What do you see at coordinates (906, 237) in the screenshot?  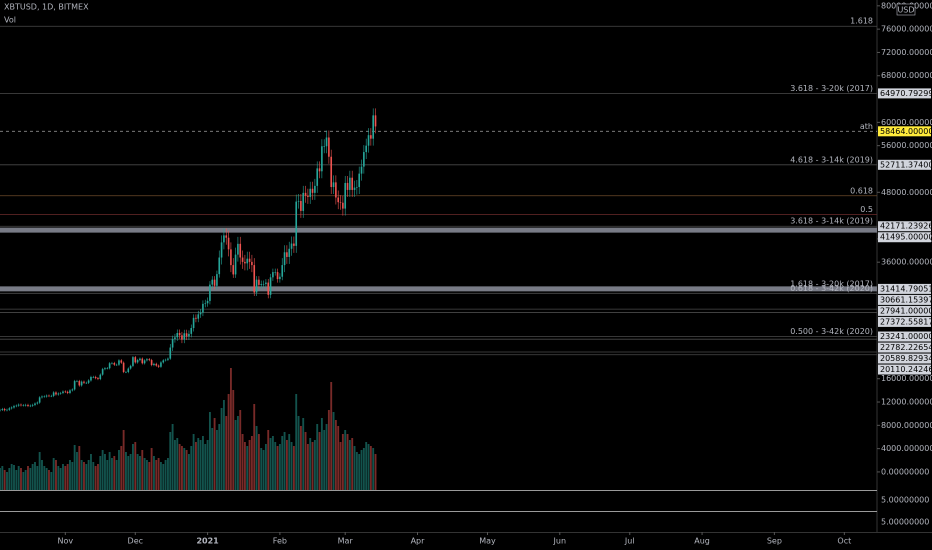 I see `price-badge-label: 41495.00000000` at bounding box center [906, 237].